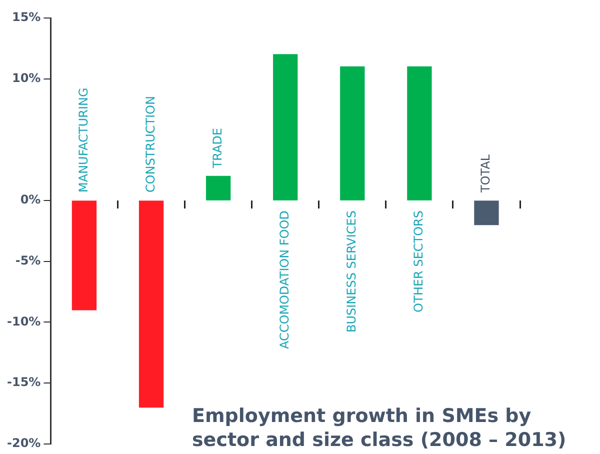 The height and width of the screenshot is (454, 600). What do you see at coordinates (284, 279) in the screenshot?
I see `x-tick-label: ACCOMODATION FOOD` at bounding box center [284, 279].